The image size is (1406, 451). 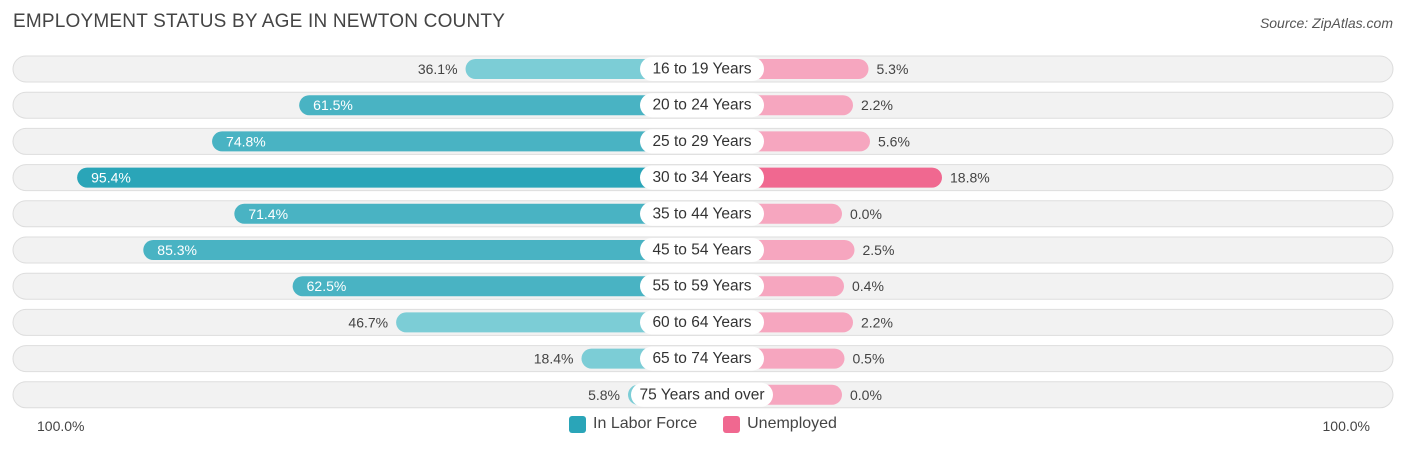 What do you see at coordinates (970, 178) in the screenshot?
I see `unemployed-value-label: 18.8%` at bounding box center [970, 178].